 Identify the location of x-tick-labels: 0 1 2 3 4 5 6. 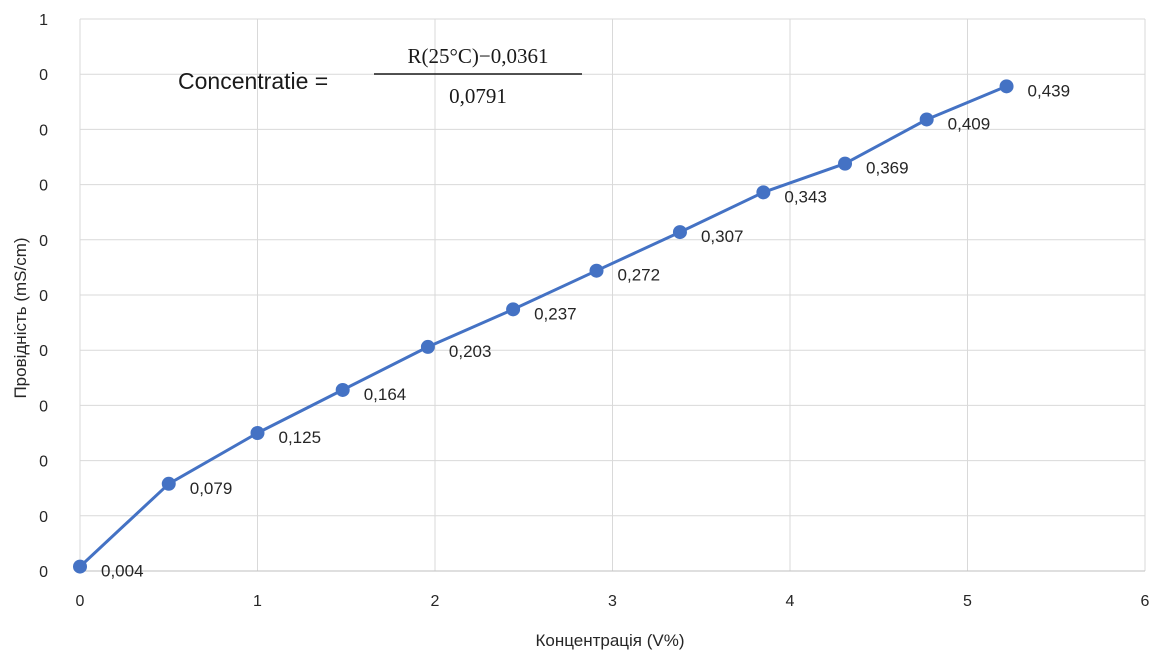
(613, 601).